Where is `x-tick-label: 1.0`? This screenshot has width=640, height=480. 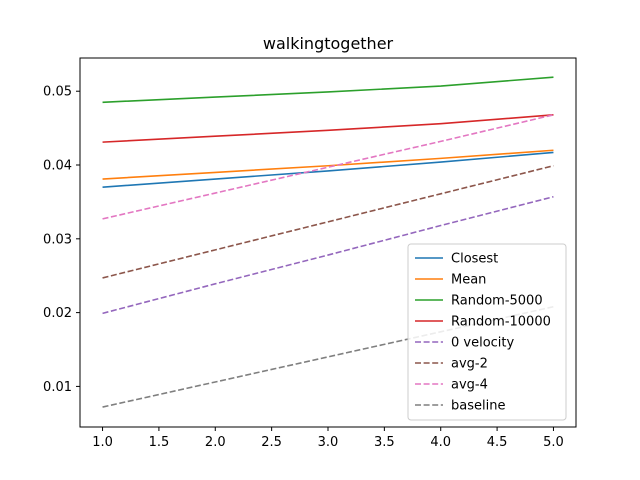 x-tick-label: 1.0 is located at coordinates (102, 442).